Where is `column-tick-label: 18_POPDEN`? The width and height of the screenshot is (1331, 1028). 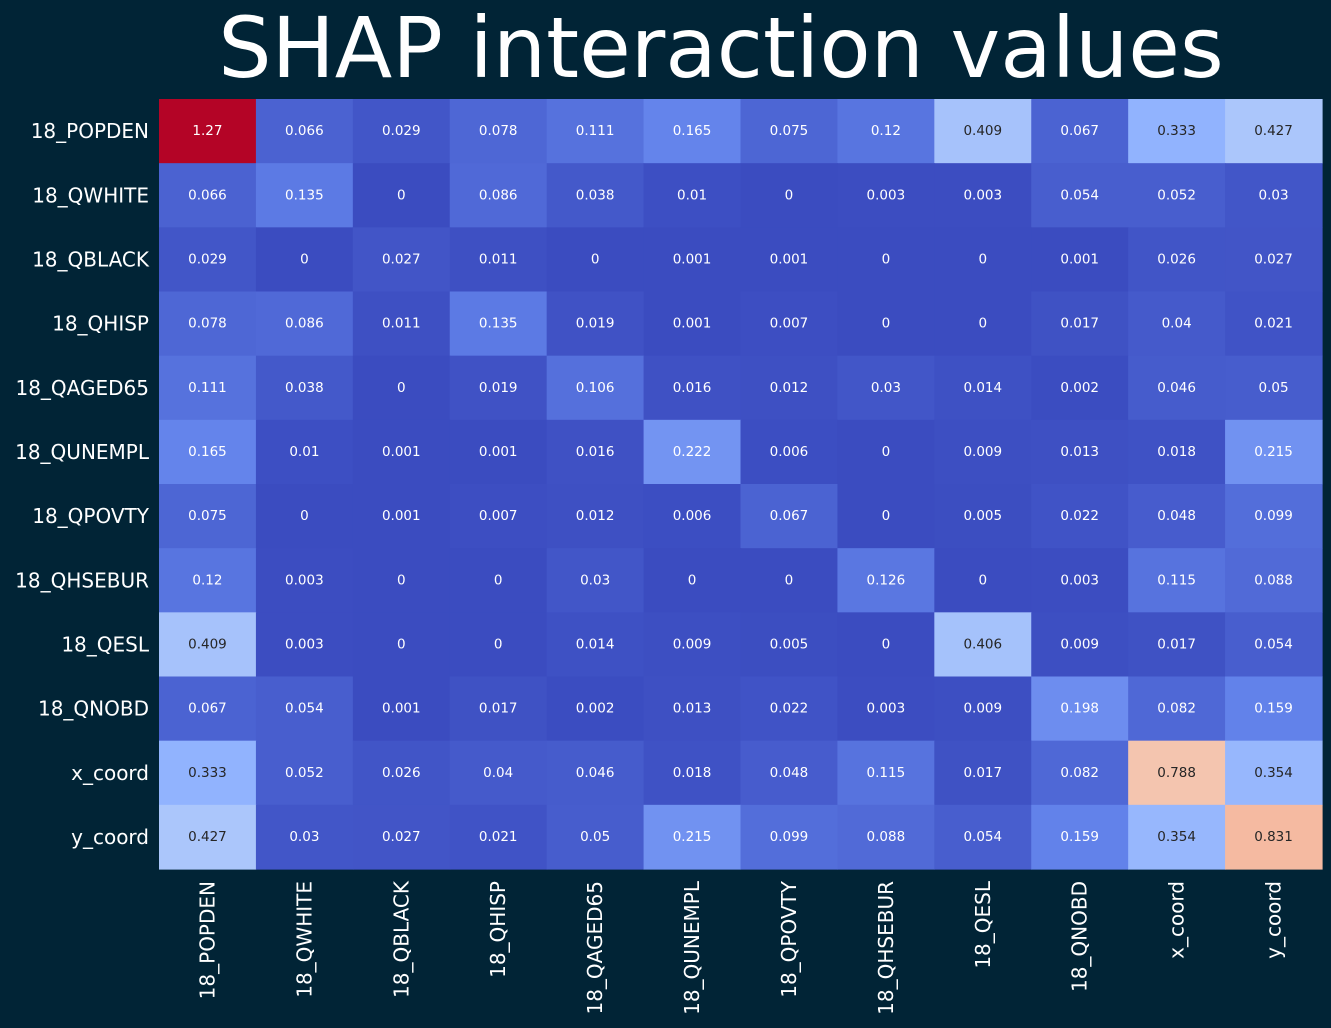
column-tick-label: 18_POPDEN is located at coordinates (207, 940).